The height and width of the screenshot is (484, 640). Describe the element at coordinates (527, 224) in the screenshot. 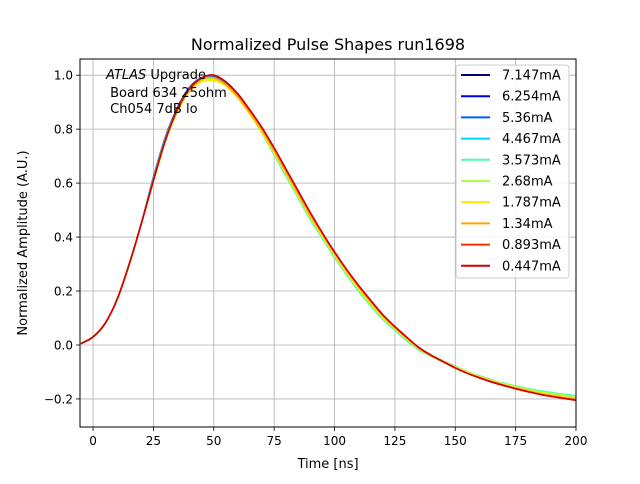

I see `legend-label: 1.34mA` at that location.